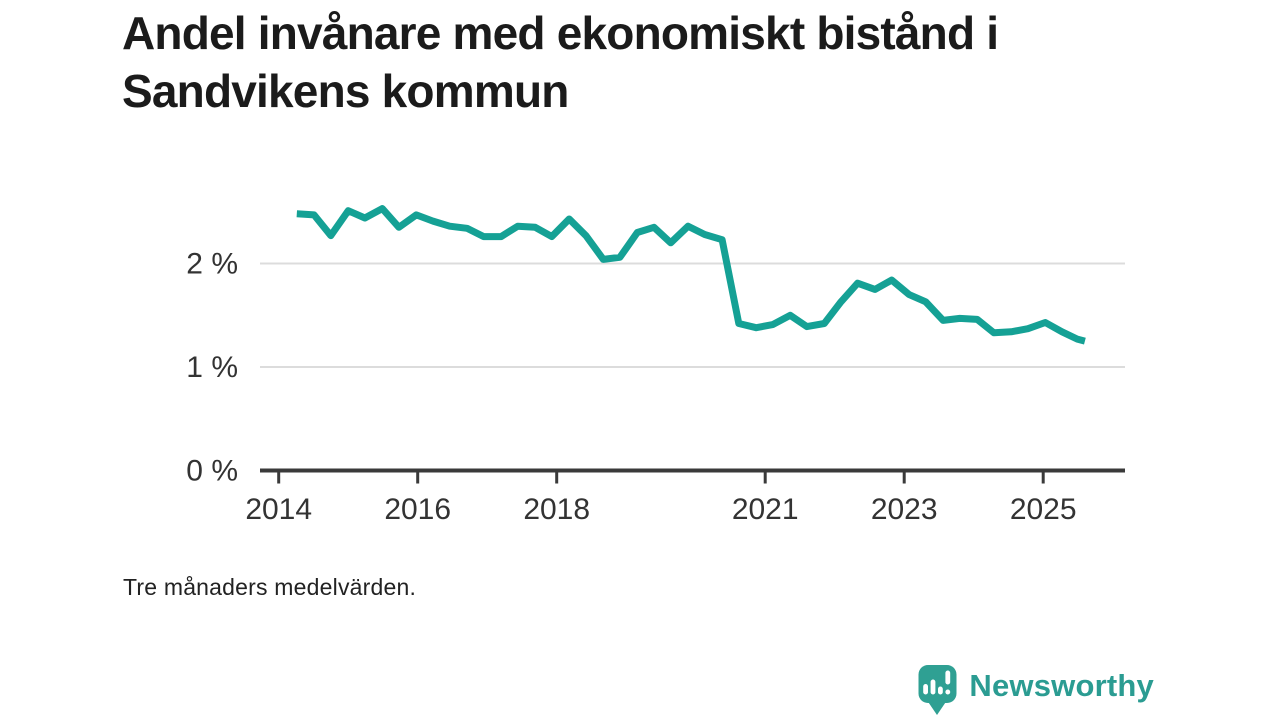  I want to click on x-axis-tick-label: 2016, so click(417, 509).